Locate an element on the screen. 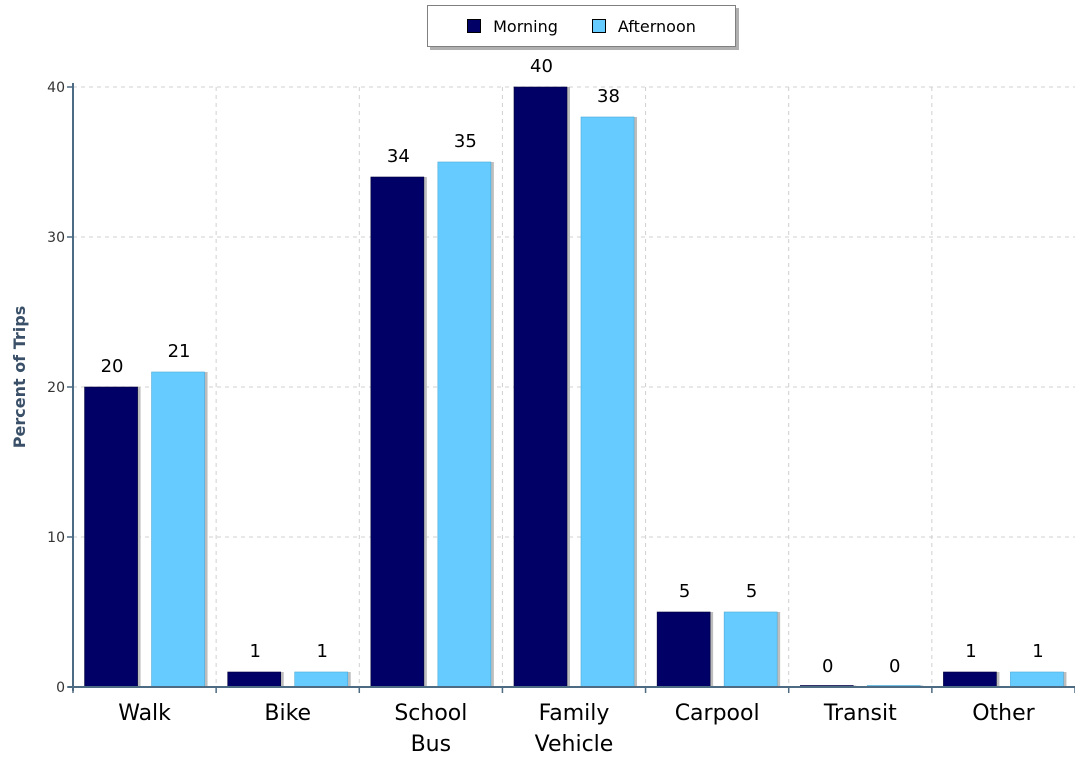 The image size is (1075, 762). data-label: 34 is located at coordinates (398, 156).